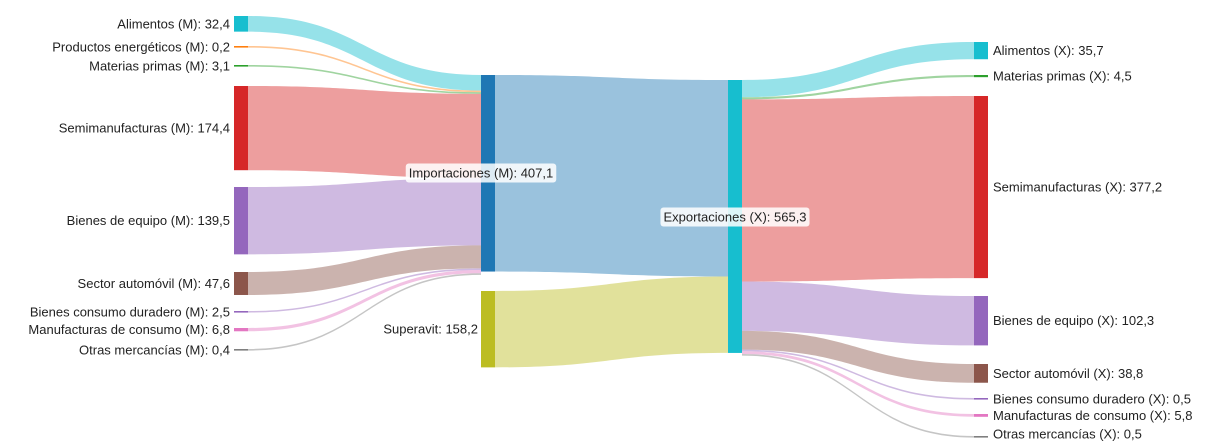 This screenshot has width=1211, height=443. Describe the element at coordinates (858, 87) in the screenshot. I see `link-exportaciones-materias-primas-x` at that location.